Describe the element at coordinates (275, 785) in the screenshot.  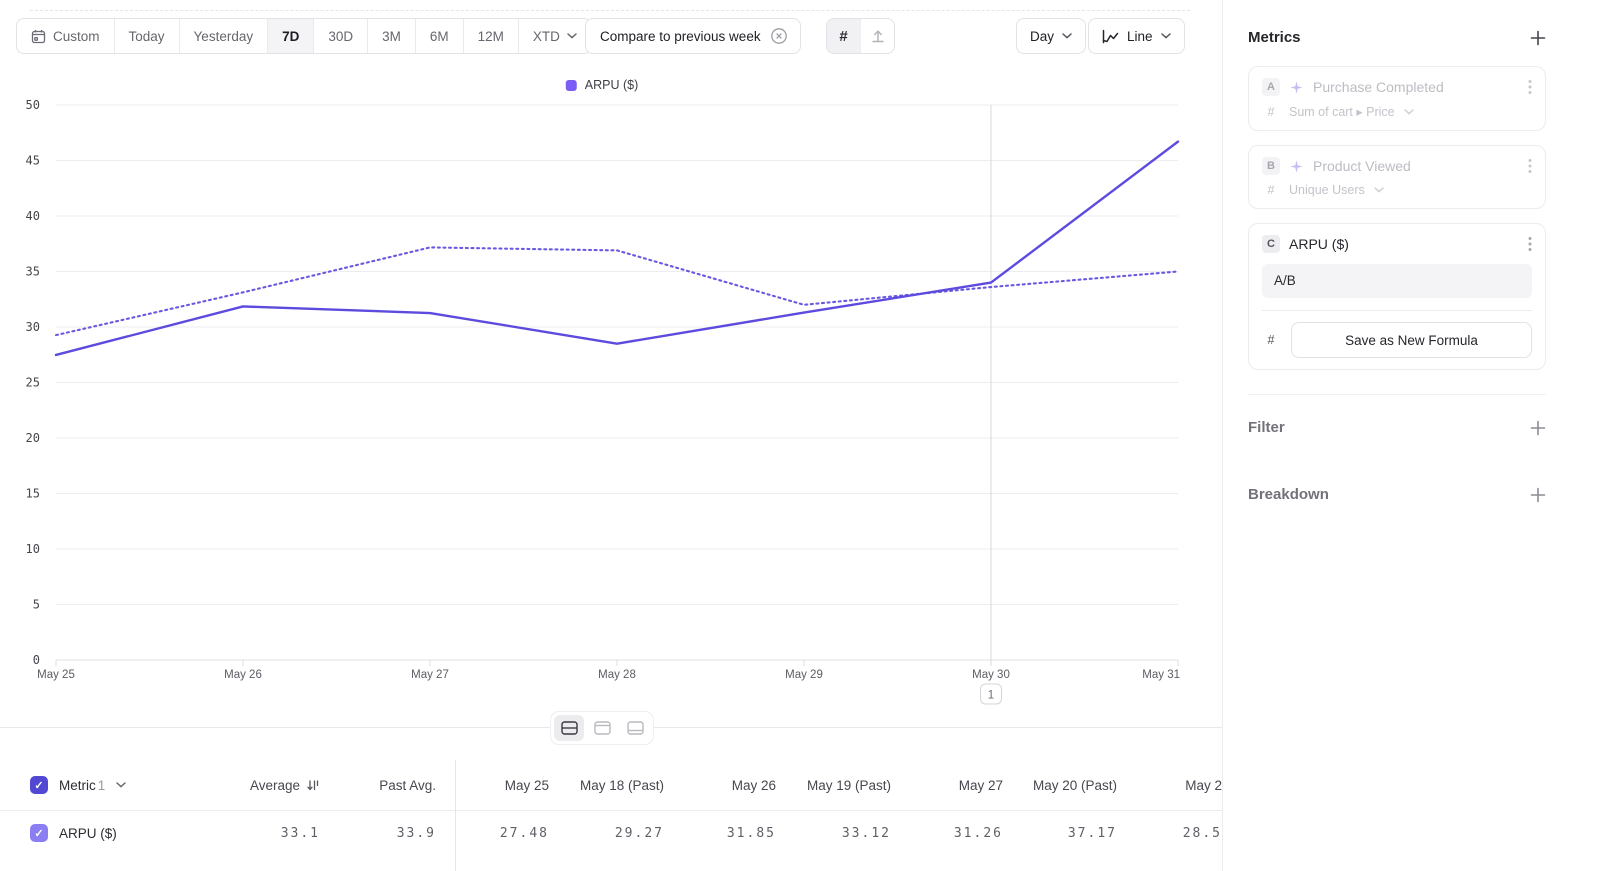
I see `column-header: Average` at that location.